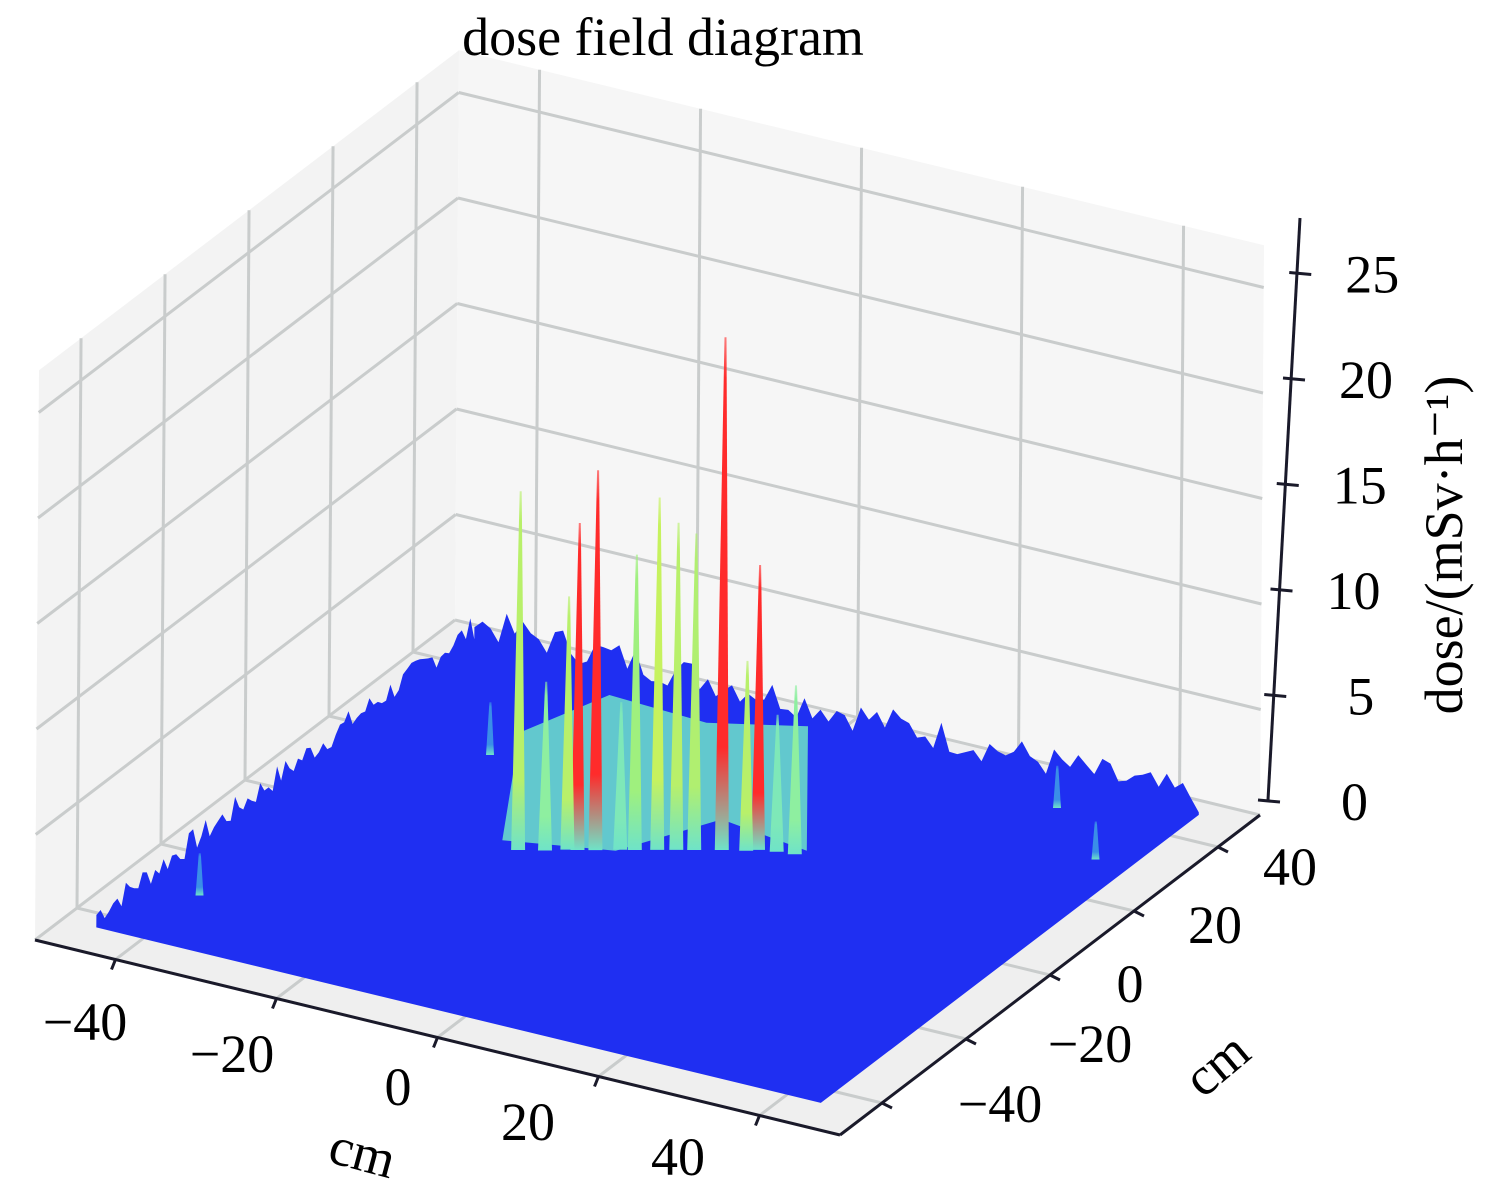 The image size is (1488, 1204). Describe the element at coordinates (1090, 1044) in the screenshot. I see `y-tick-label: −20` at that location.